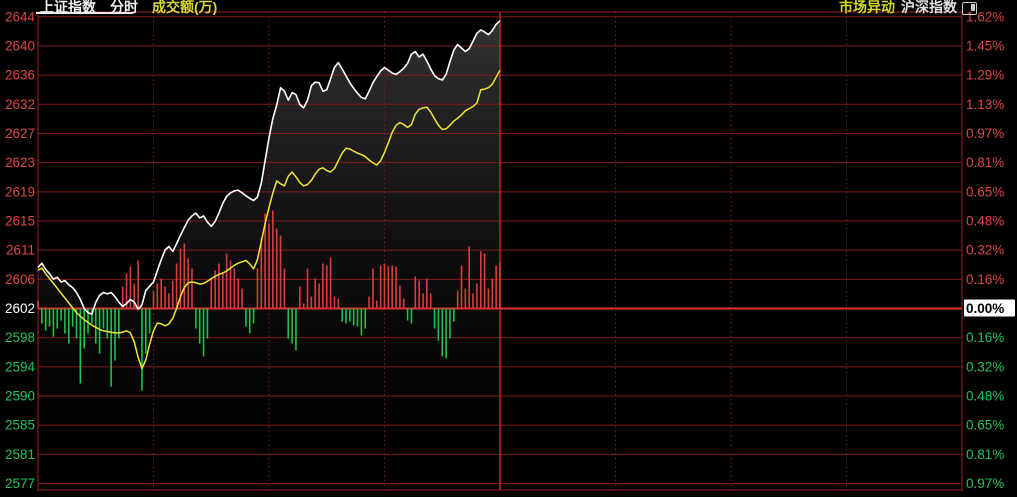  What do you see at coordinates (20, 45) in the screenshot?
I see `axis-label: 2640` at bounding box center [20, 45].